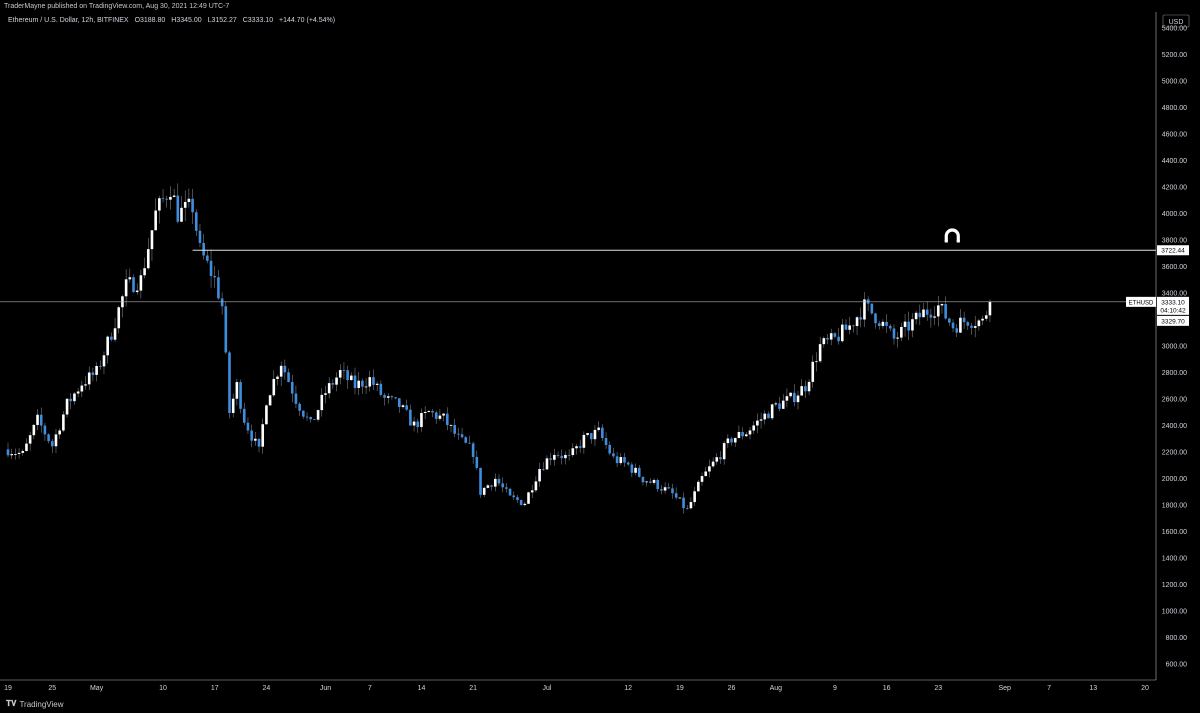 The height and width of the screenshot is (713, 1200). I want to click on symbol-title: Ethereum / U.S. Dollar, 12h, BITFINEX, so click(68, 20).